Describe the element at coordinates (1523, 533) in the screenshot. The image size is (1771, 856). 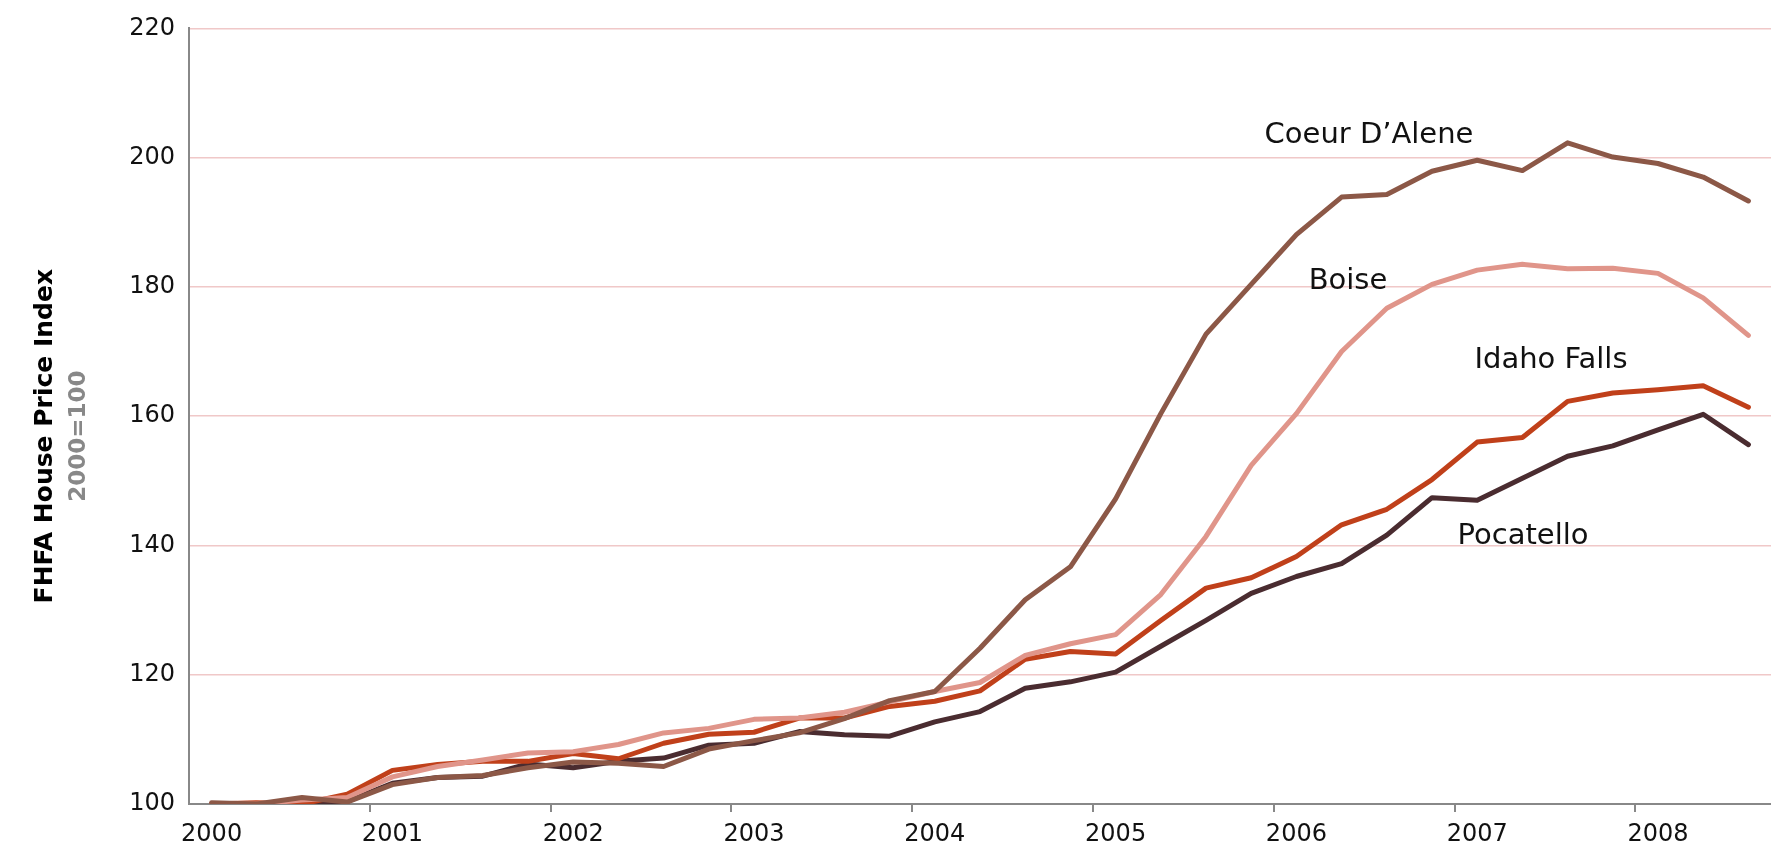
I see `series-label: Pocatello` at that location.